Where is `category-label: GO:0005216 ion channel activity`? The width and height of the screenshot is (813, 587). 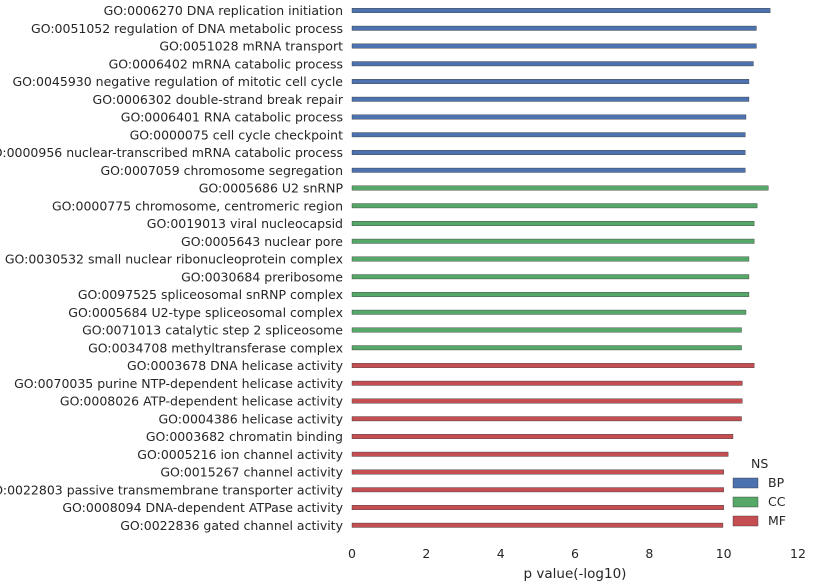
category-label: GO:0005216 ion channel activity is located at coordinates (240, 454).